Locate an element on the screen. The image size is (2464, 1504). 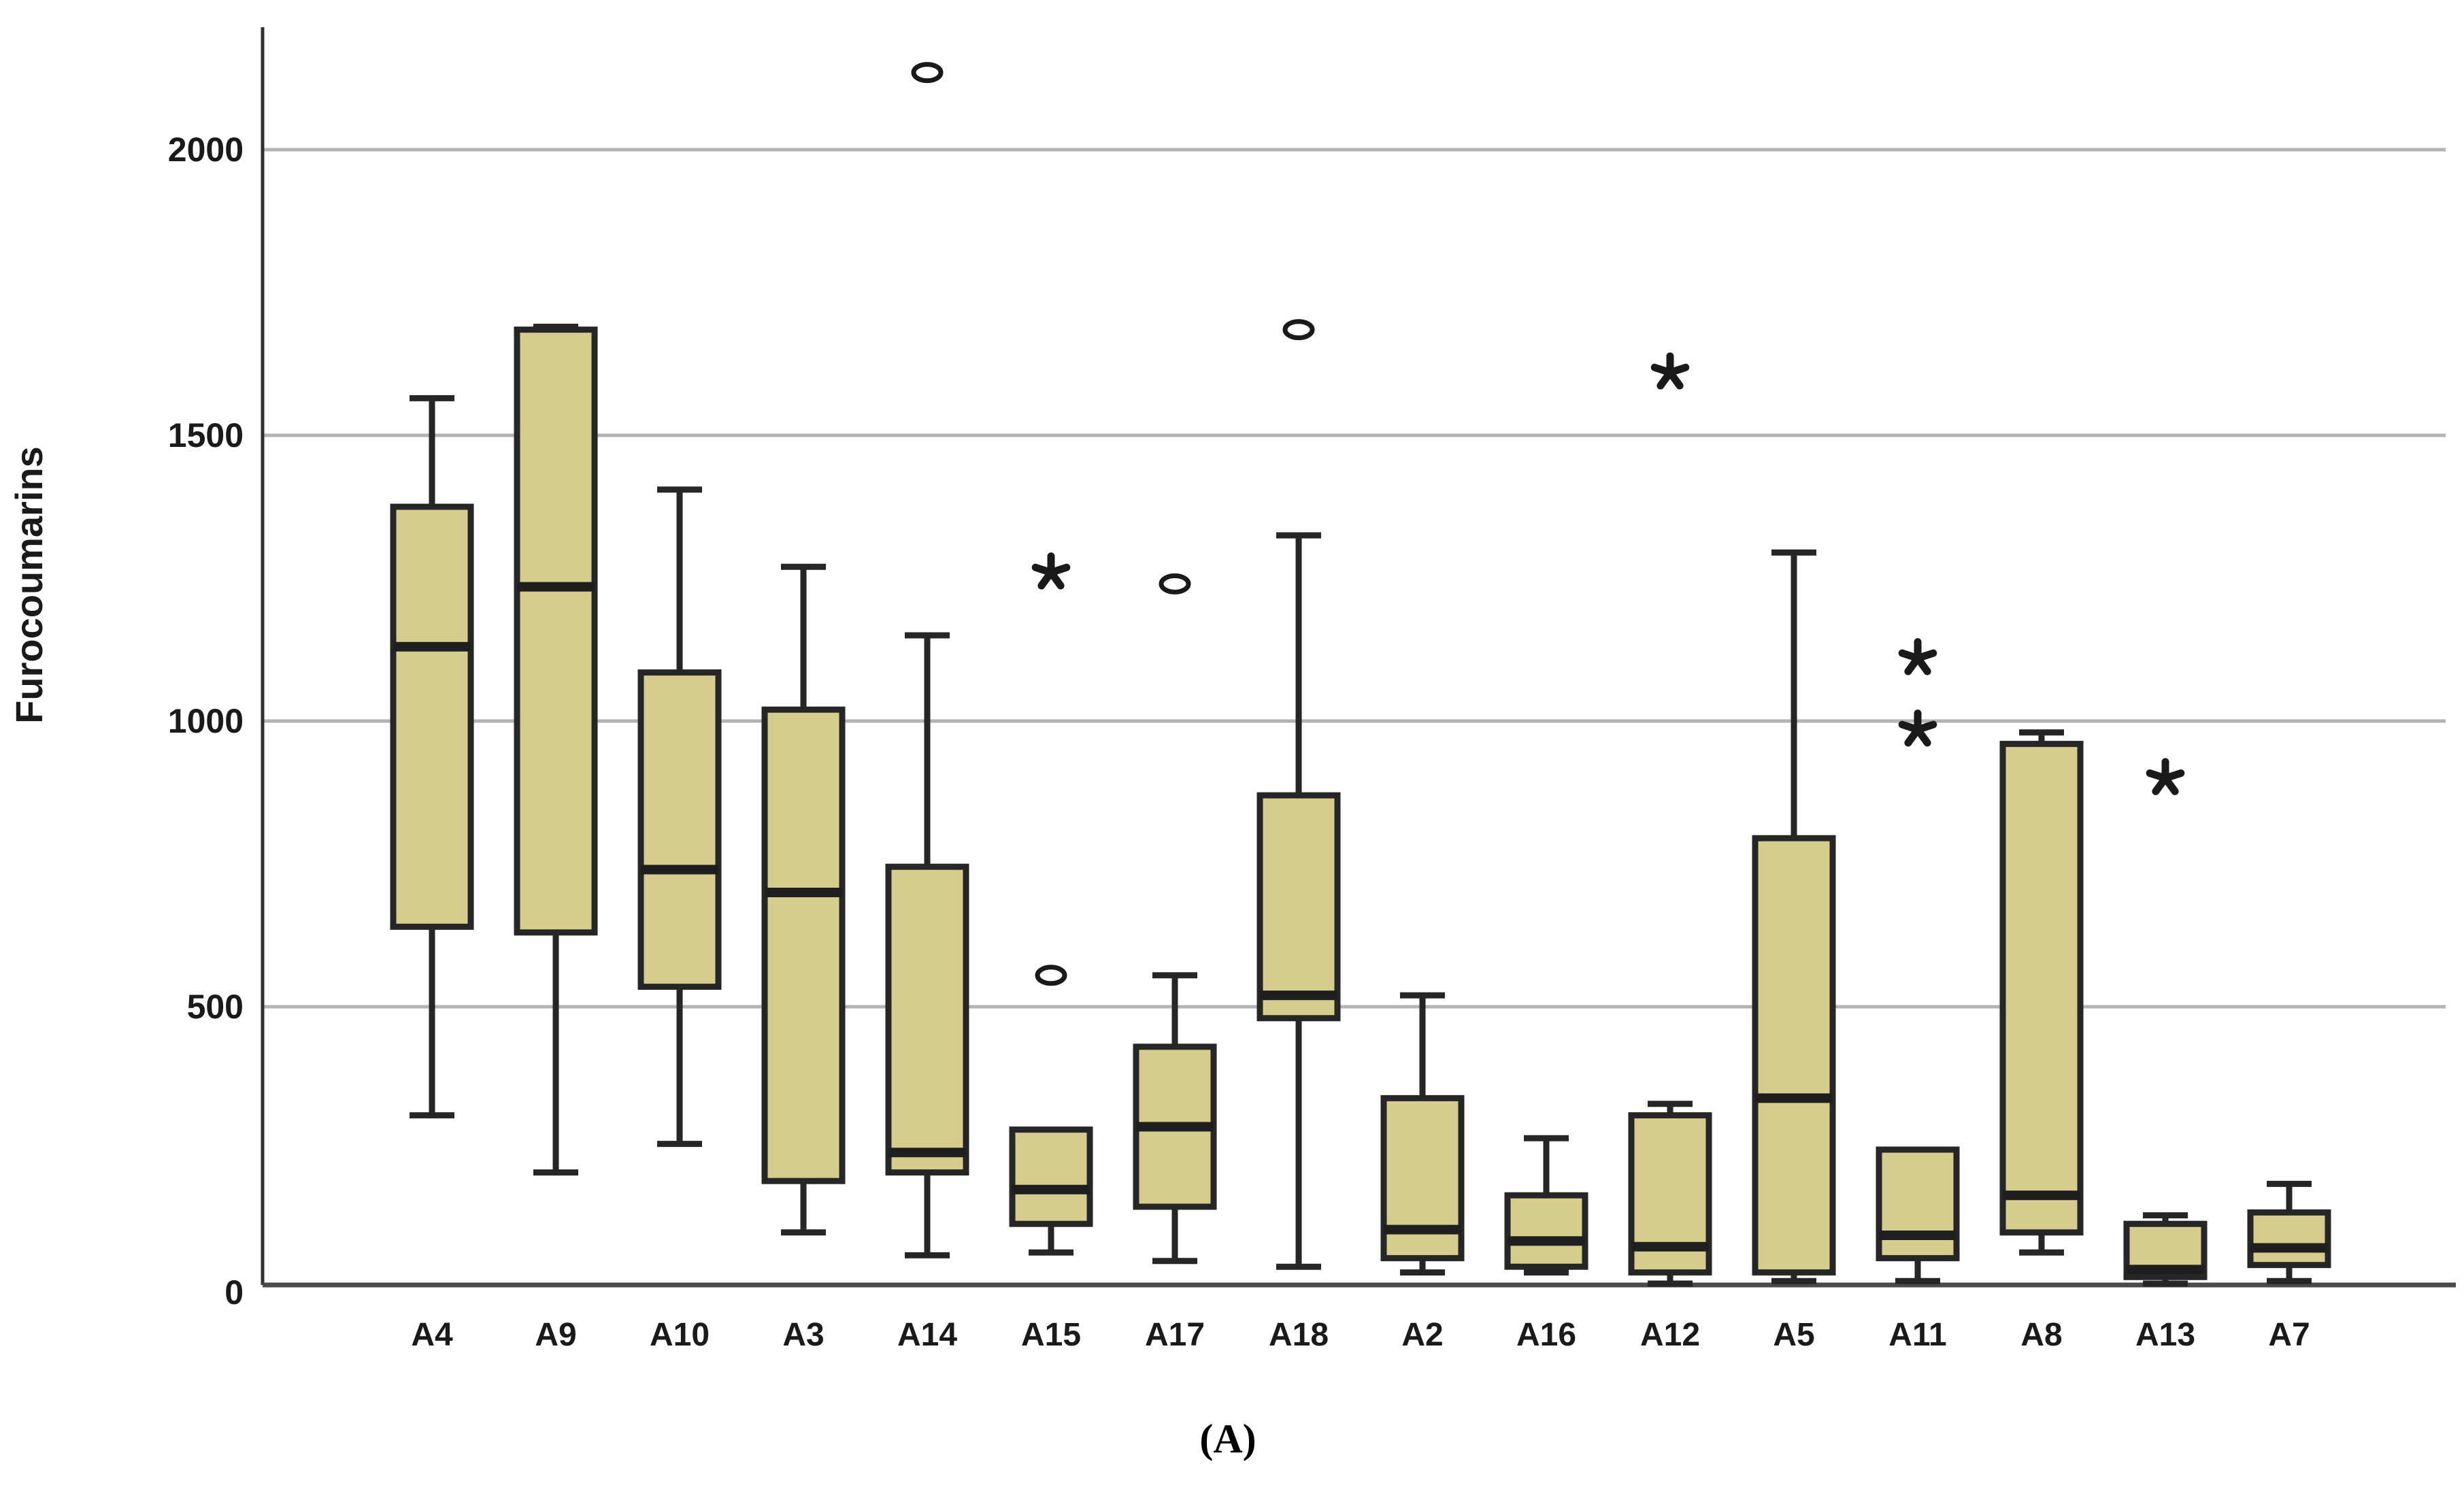
box-A16 is located at coordinates (1546, 1231).